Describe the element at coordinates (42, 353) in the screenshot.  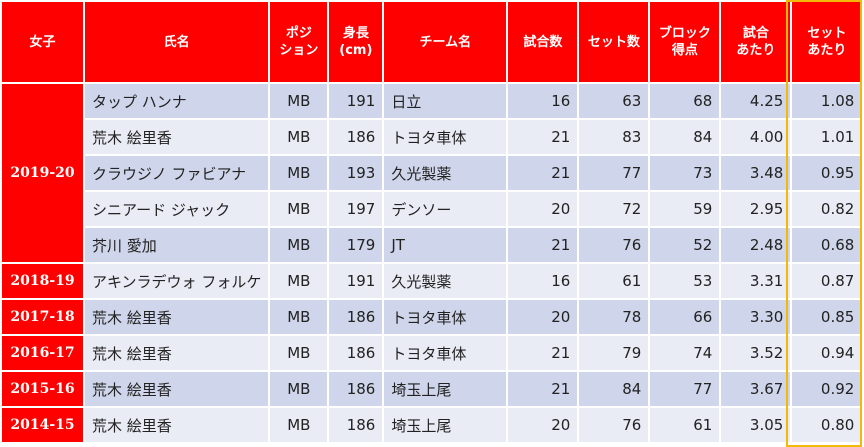
I see `season-cell: 2016-17` at that location.